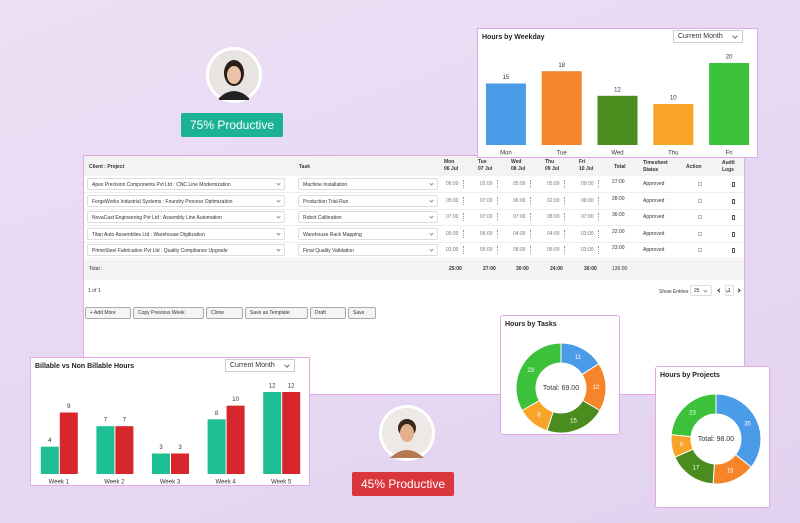 The width and height of the screenshot is (800, 523). Describe the element at coordinates (673, 99) in the screenshot. I see `data-label: 10` at that location.